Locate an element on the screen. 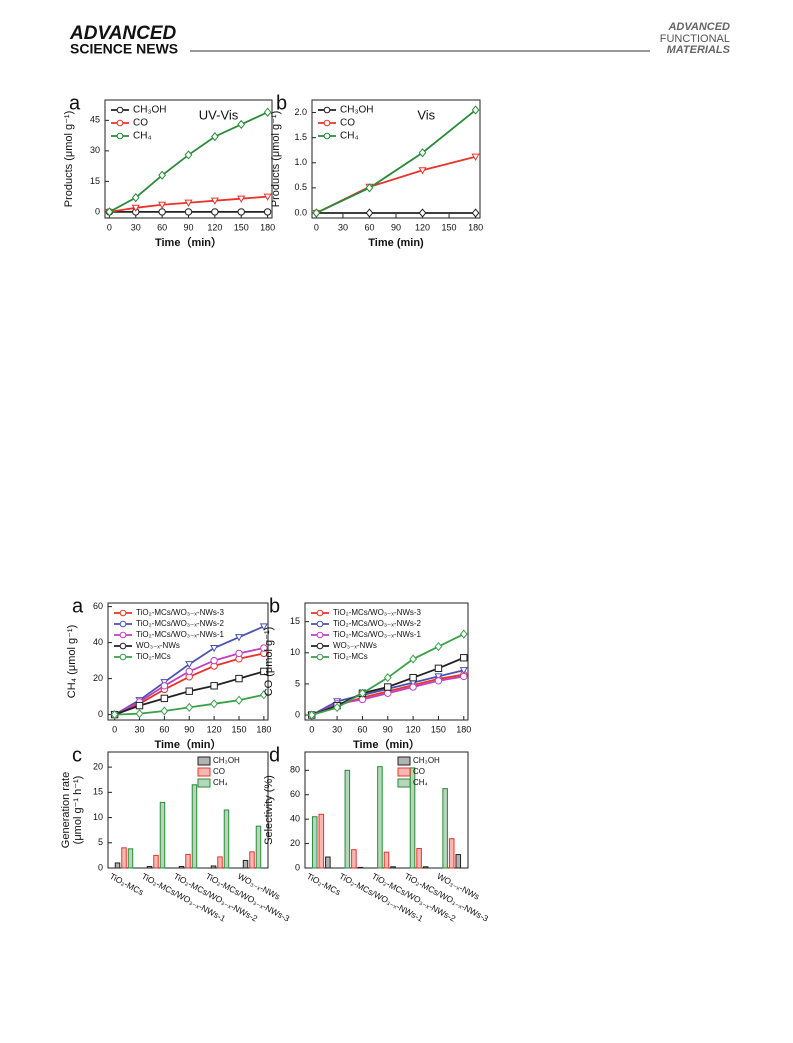  y-tick-label: 20 is located at coordinates (98, 678).